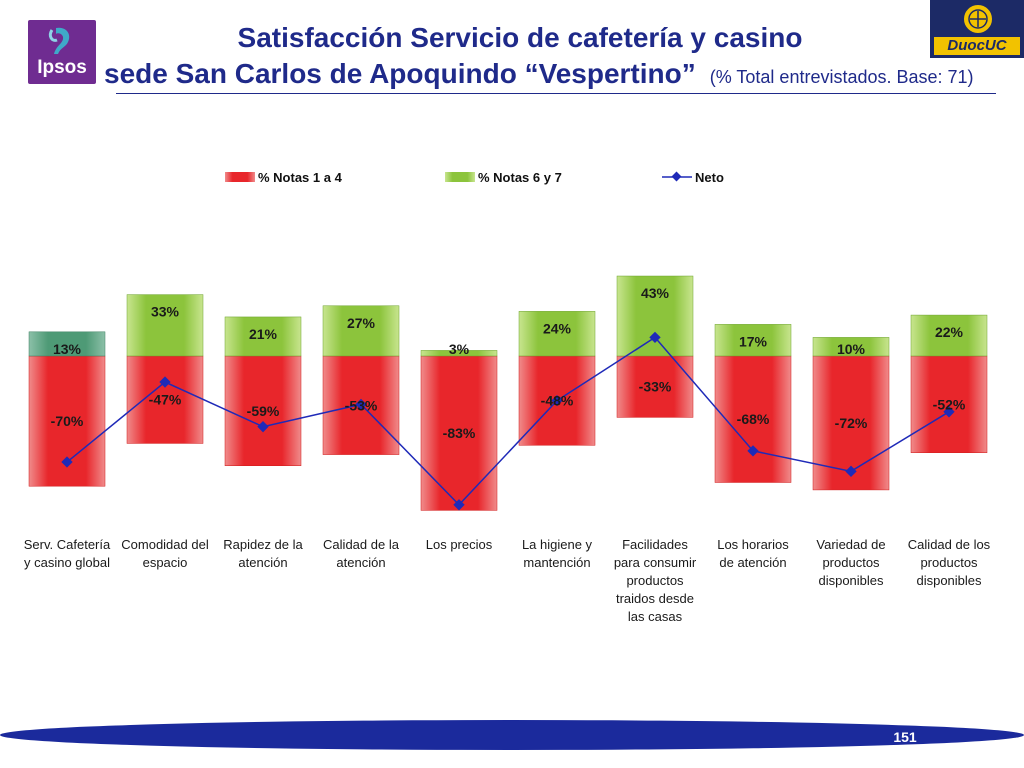 Image resolution: width=1024 pixels, height=768 pixels. I want to click on label-notas-6-7-2: 21%, so click(263, 334).